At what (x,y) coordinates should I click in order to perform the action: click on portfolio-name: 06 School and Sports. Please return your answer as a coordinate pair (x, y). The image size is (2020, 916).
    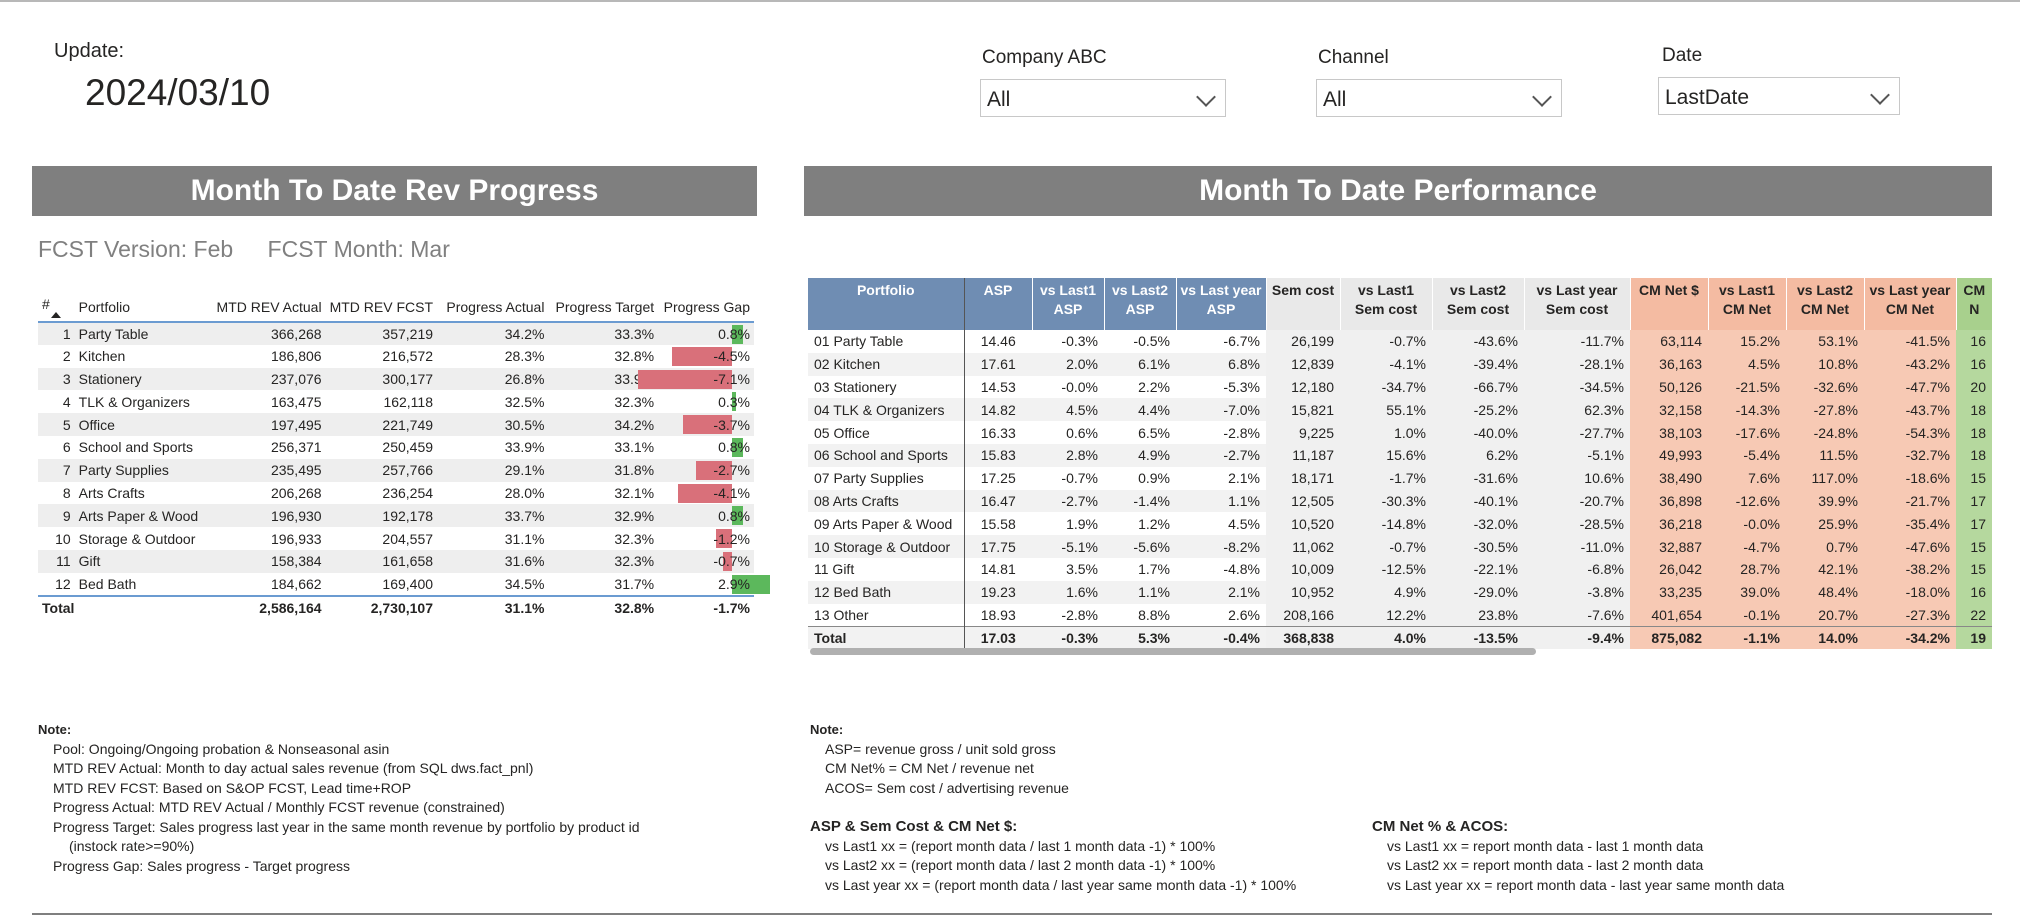
    Looking at the image, I should click on (886, 455).